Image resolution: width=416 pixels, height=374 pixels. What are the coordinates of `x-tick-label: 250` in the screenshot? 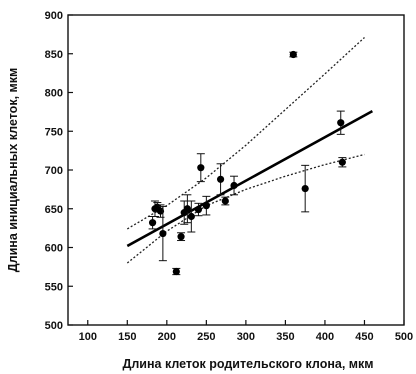 It's located at (206, 337).